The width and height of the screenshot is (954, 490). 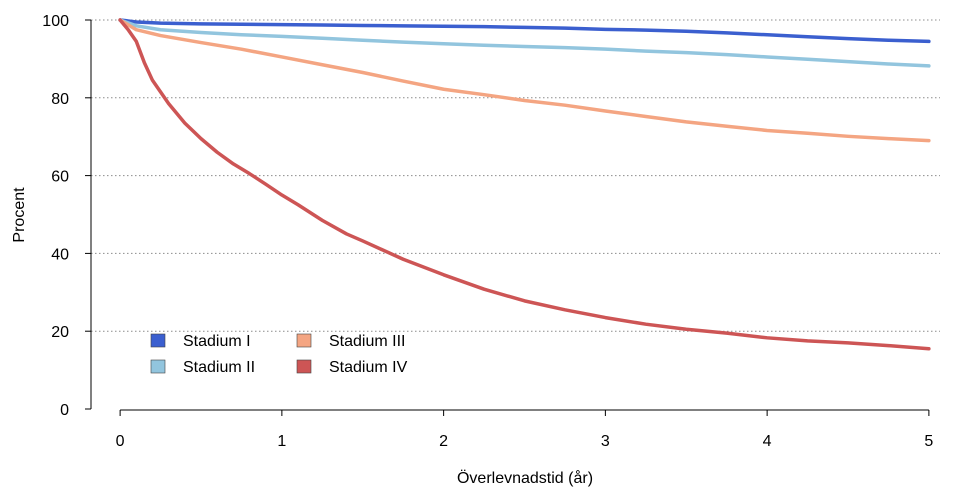 I want to click on x-tick-label: 0, so click(x=120, y=441).